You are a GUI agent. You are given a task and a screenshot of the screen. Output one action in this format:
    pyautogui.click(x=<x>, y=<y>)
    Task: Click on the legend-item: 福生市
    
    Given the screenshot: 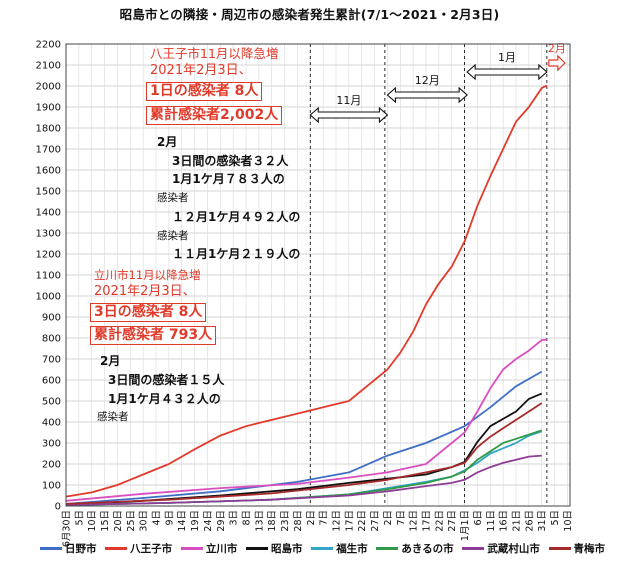 What is the action you would take?
    pyautogui.click(x=339, y=548)
    